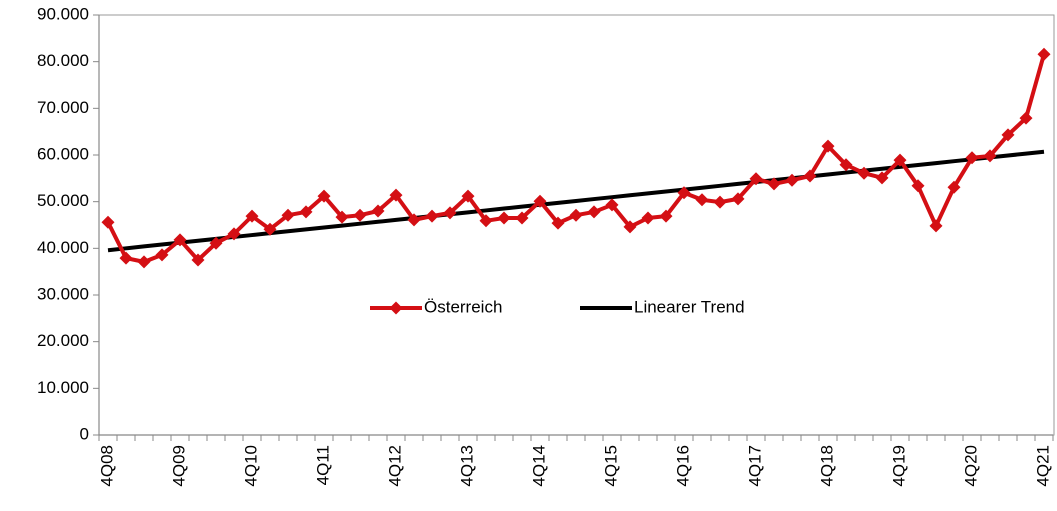 The image size is (1057, 511). I want to click on x-tick-label: 4Q20, so click(970, 466).